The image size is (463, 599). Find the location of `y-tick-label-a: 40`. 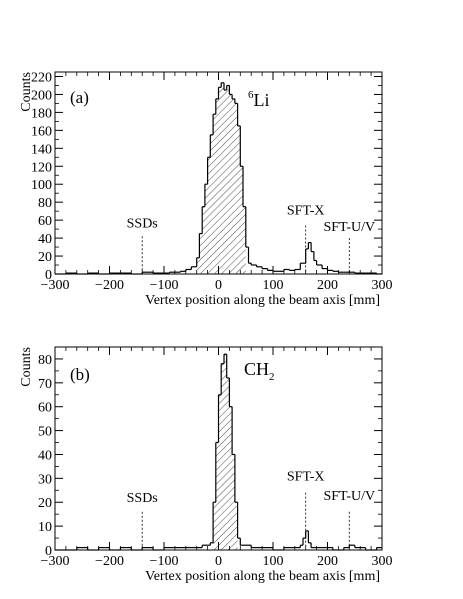

y-tick-label-a: 40 is located at coordinates (45, 239).